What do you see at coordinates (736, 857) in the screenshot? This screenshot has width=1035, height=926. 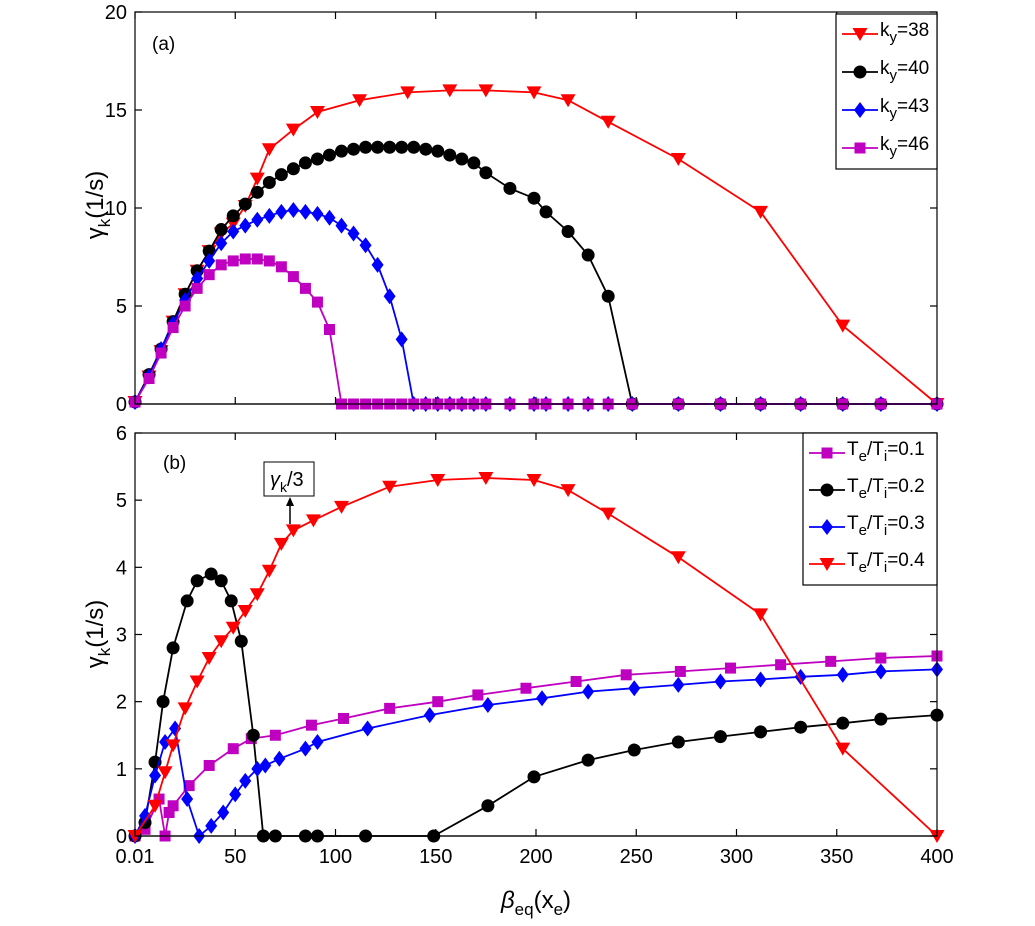 I see `x-tick-label: 300` at bounding box center [736, 857].